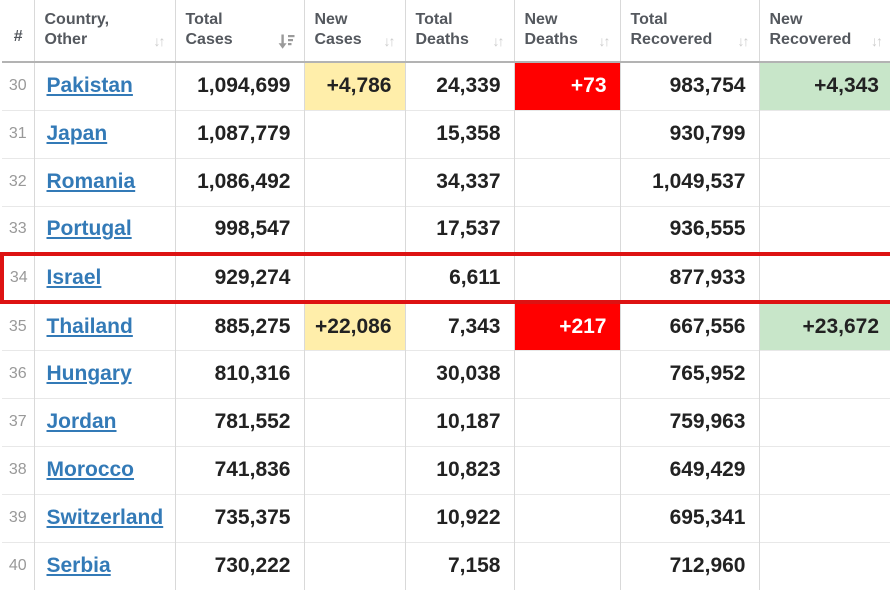 Image resolution: width=890 pixels, height=590 pixels. Describe the element at coordinates (690, 229) in the screenshot. I see `total-recovered-cell: 936,555` at that location.